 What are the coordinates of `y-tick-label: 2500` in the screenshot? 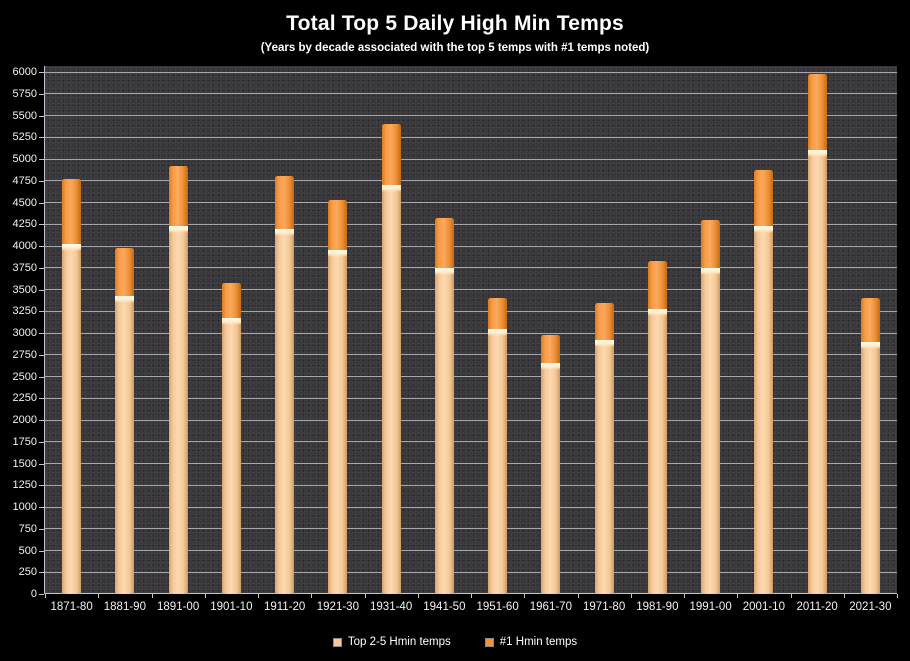 It's located at (24, 376).